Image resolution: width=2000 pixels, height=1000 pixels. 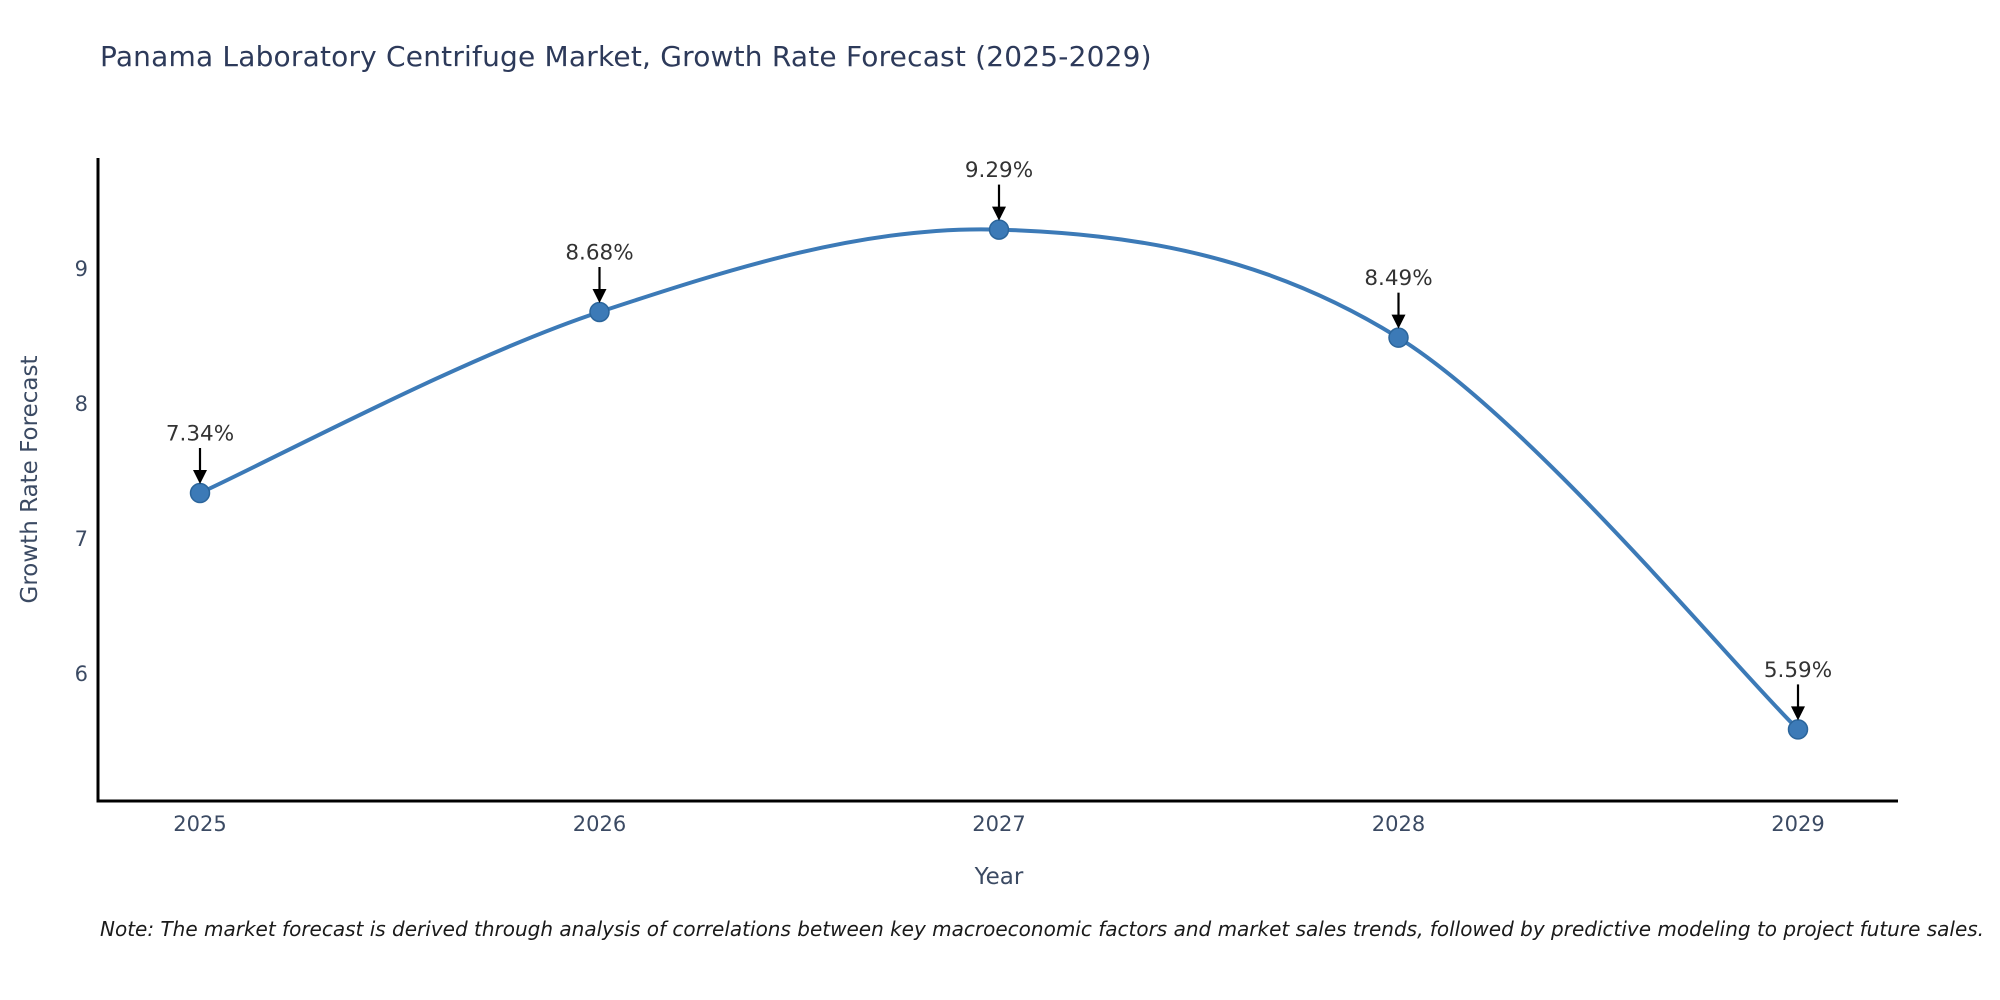 I want to click on data-point-2029, so click(x=1798, y=729).